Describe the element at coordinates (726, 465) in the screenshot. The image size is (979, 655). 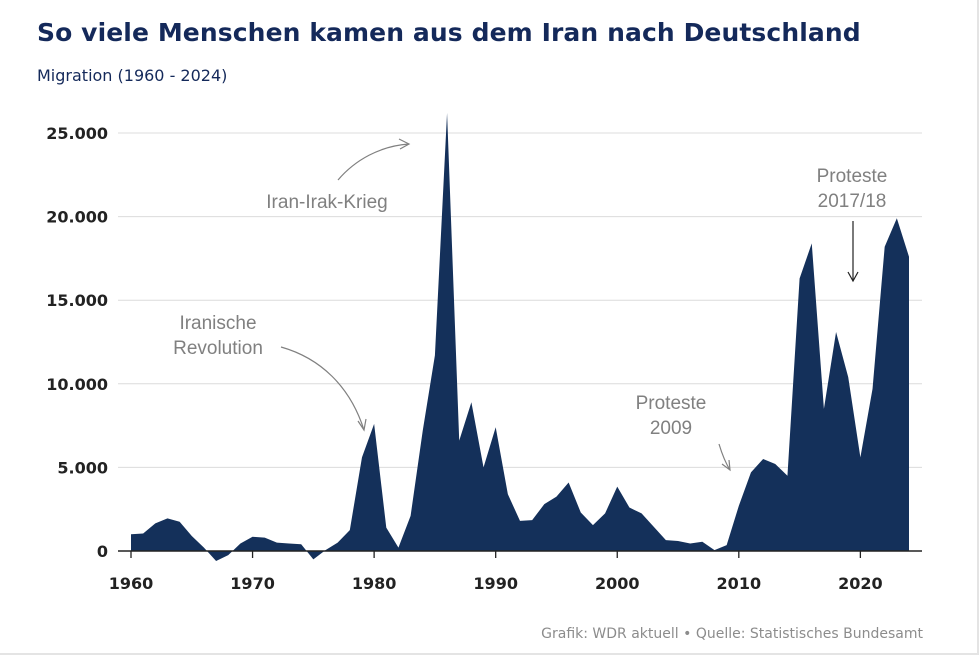
I see `annotation-protests2009-arrowhead` at that location.